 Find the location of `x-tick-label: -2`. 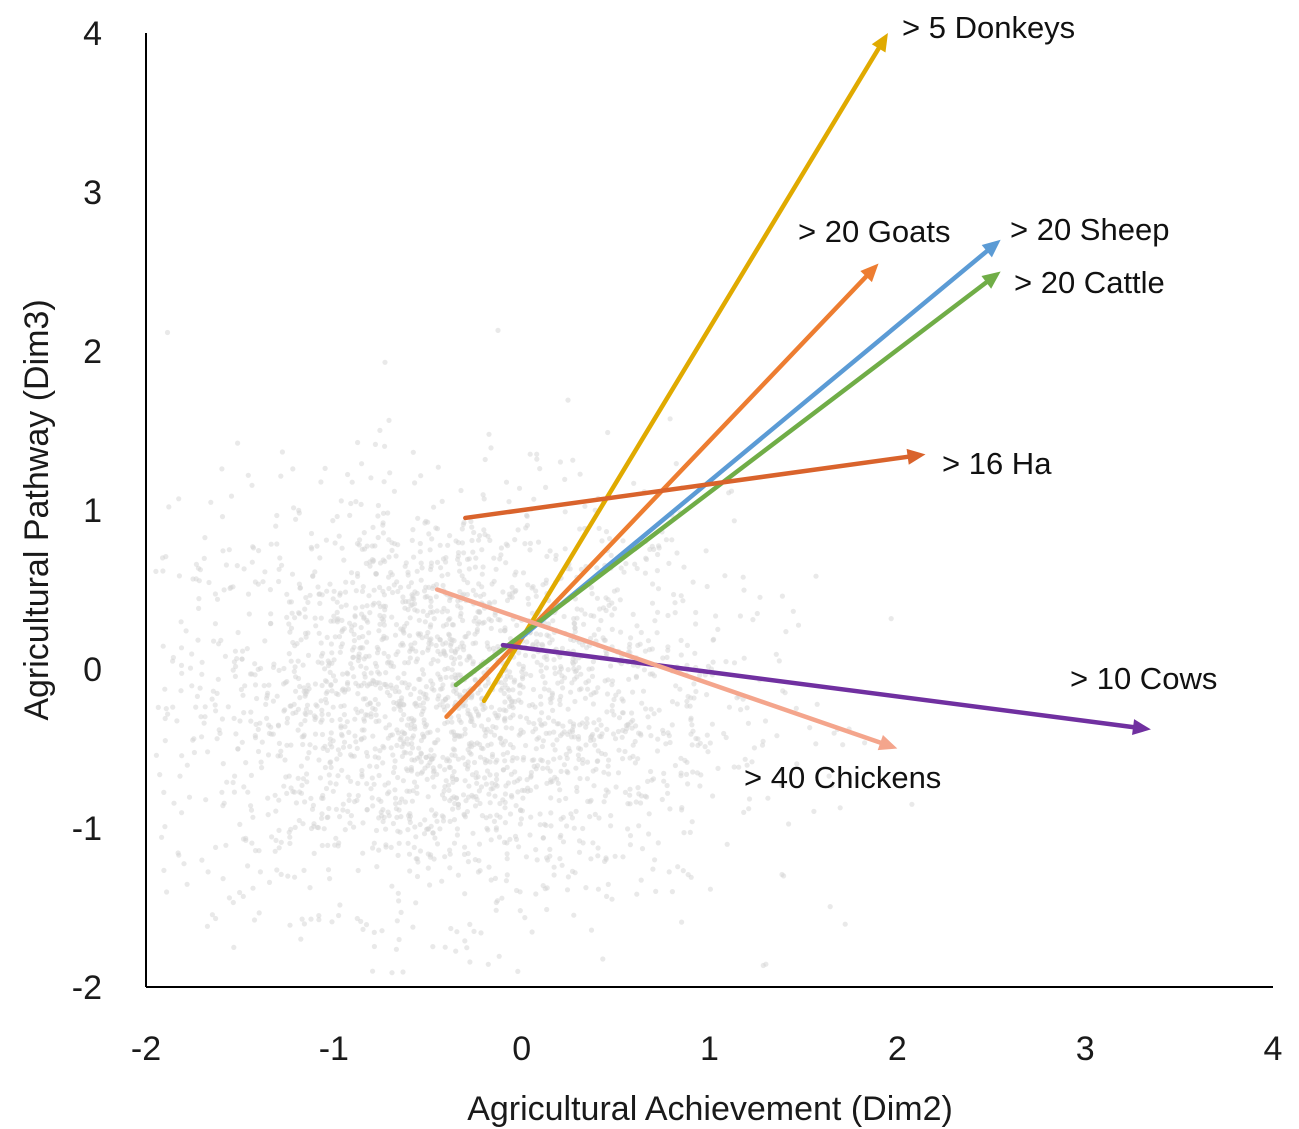

x-tick-label: -2 is located at coordinates (146, 1049).